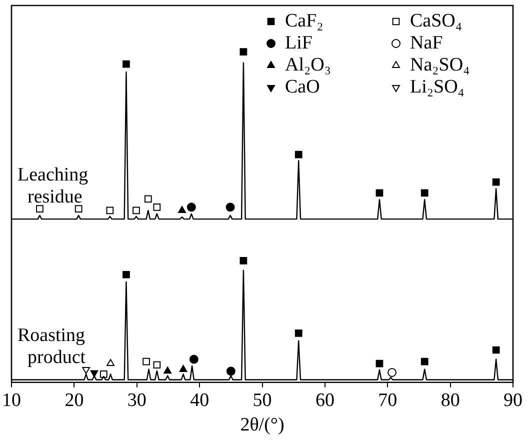 The image size is (529, 441). I want to click on x-tick-label: 10, so click(11, 400).